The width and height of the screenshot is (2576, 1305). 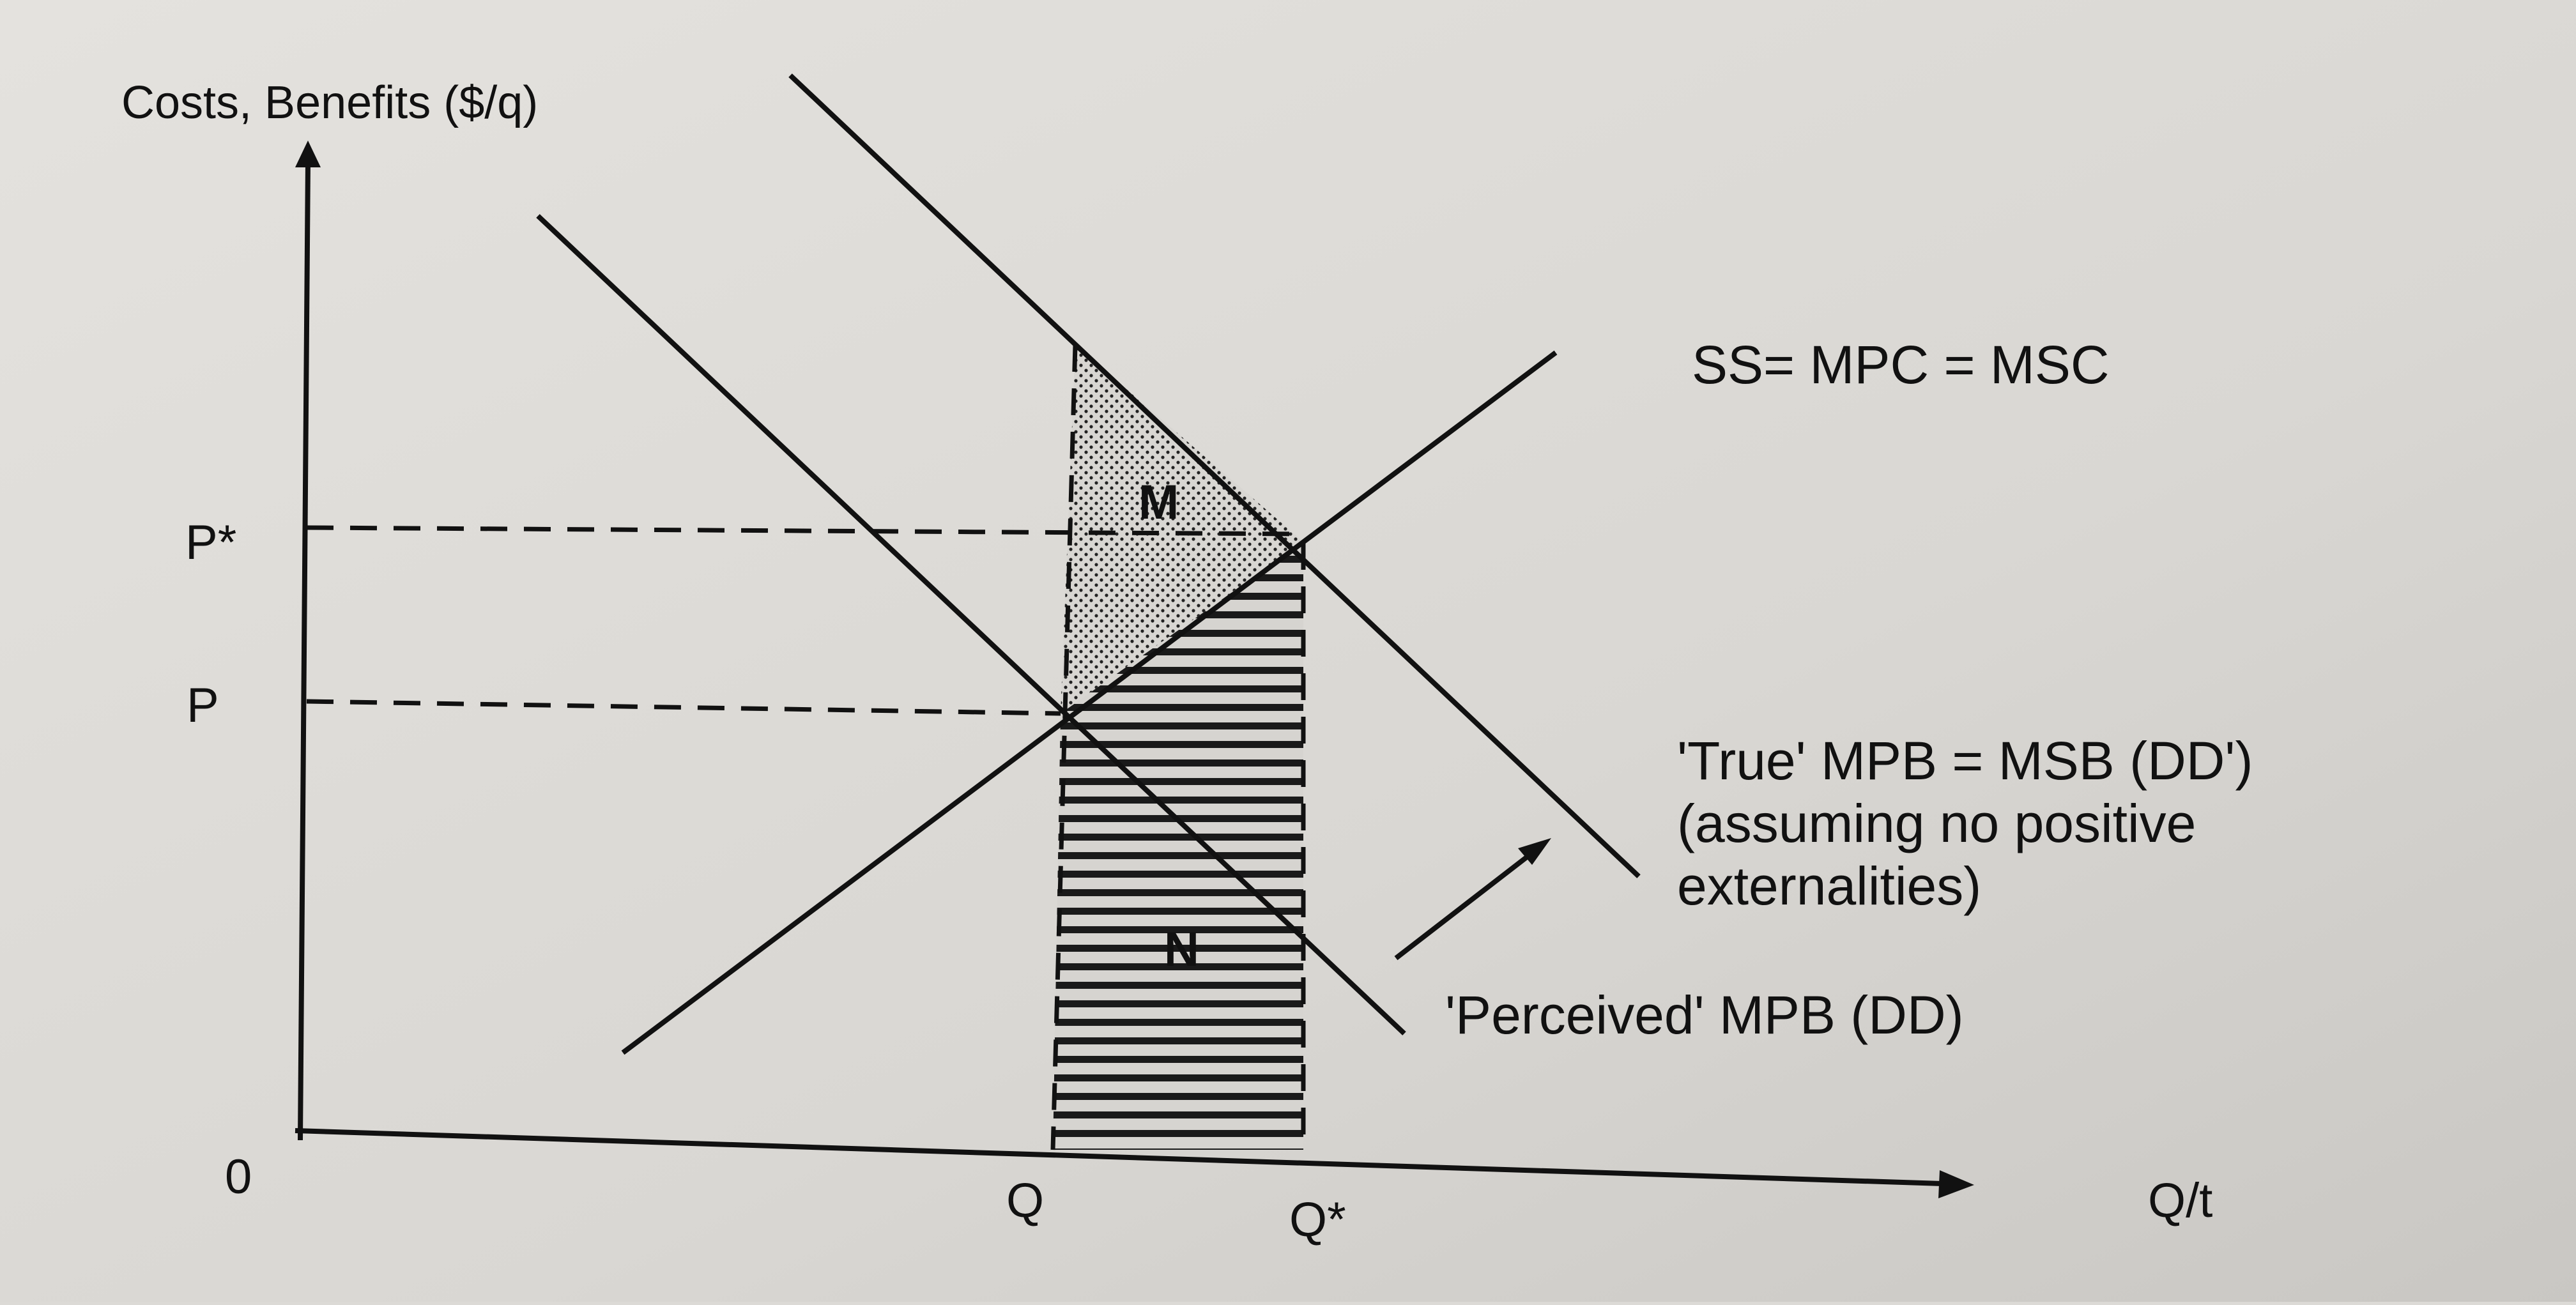 What do you see at coordinates (210, 542) in the screenshot?
I see `p-star-label: P*` at bounding box center [210, 542].